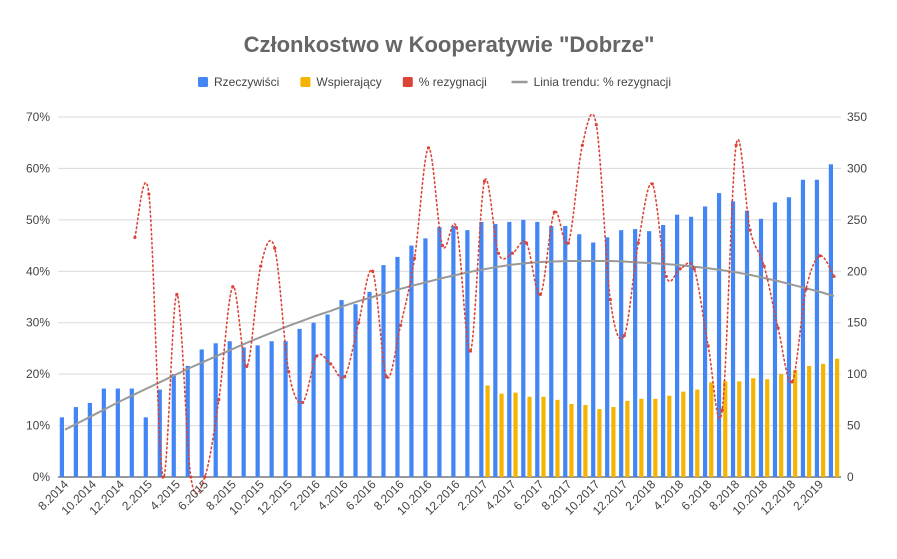 This screenshot has width=897, height=559. I want to click on left-axis-tick-label: 0%, so click(42, 477).